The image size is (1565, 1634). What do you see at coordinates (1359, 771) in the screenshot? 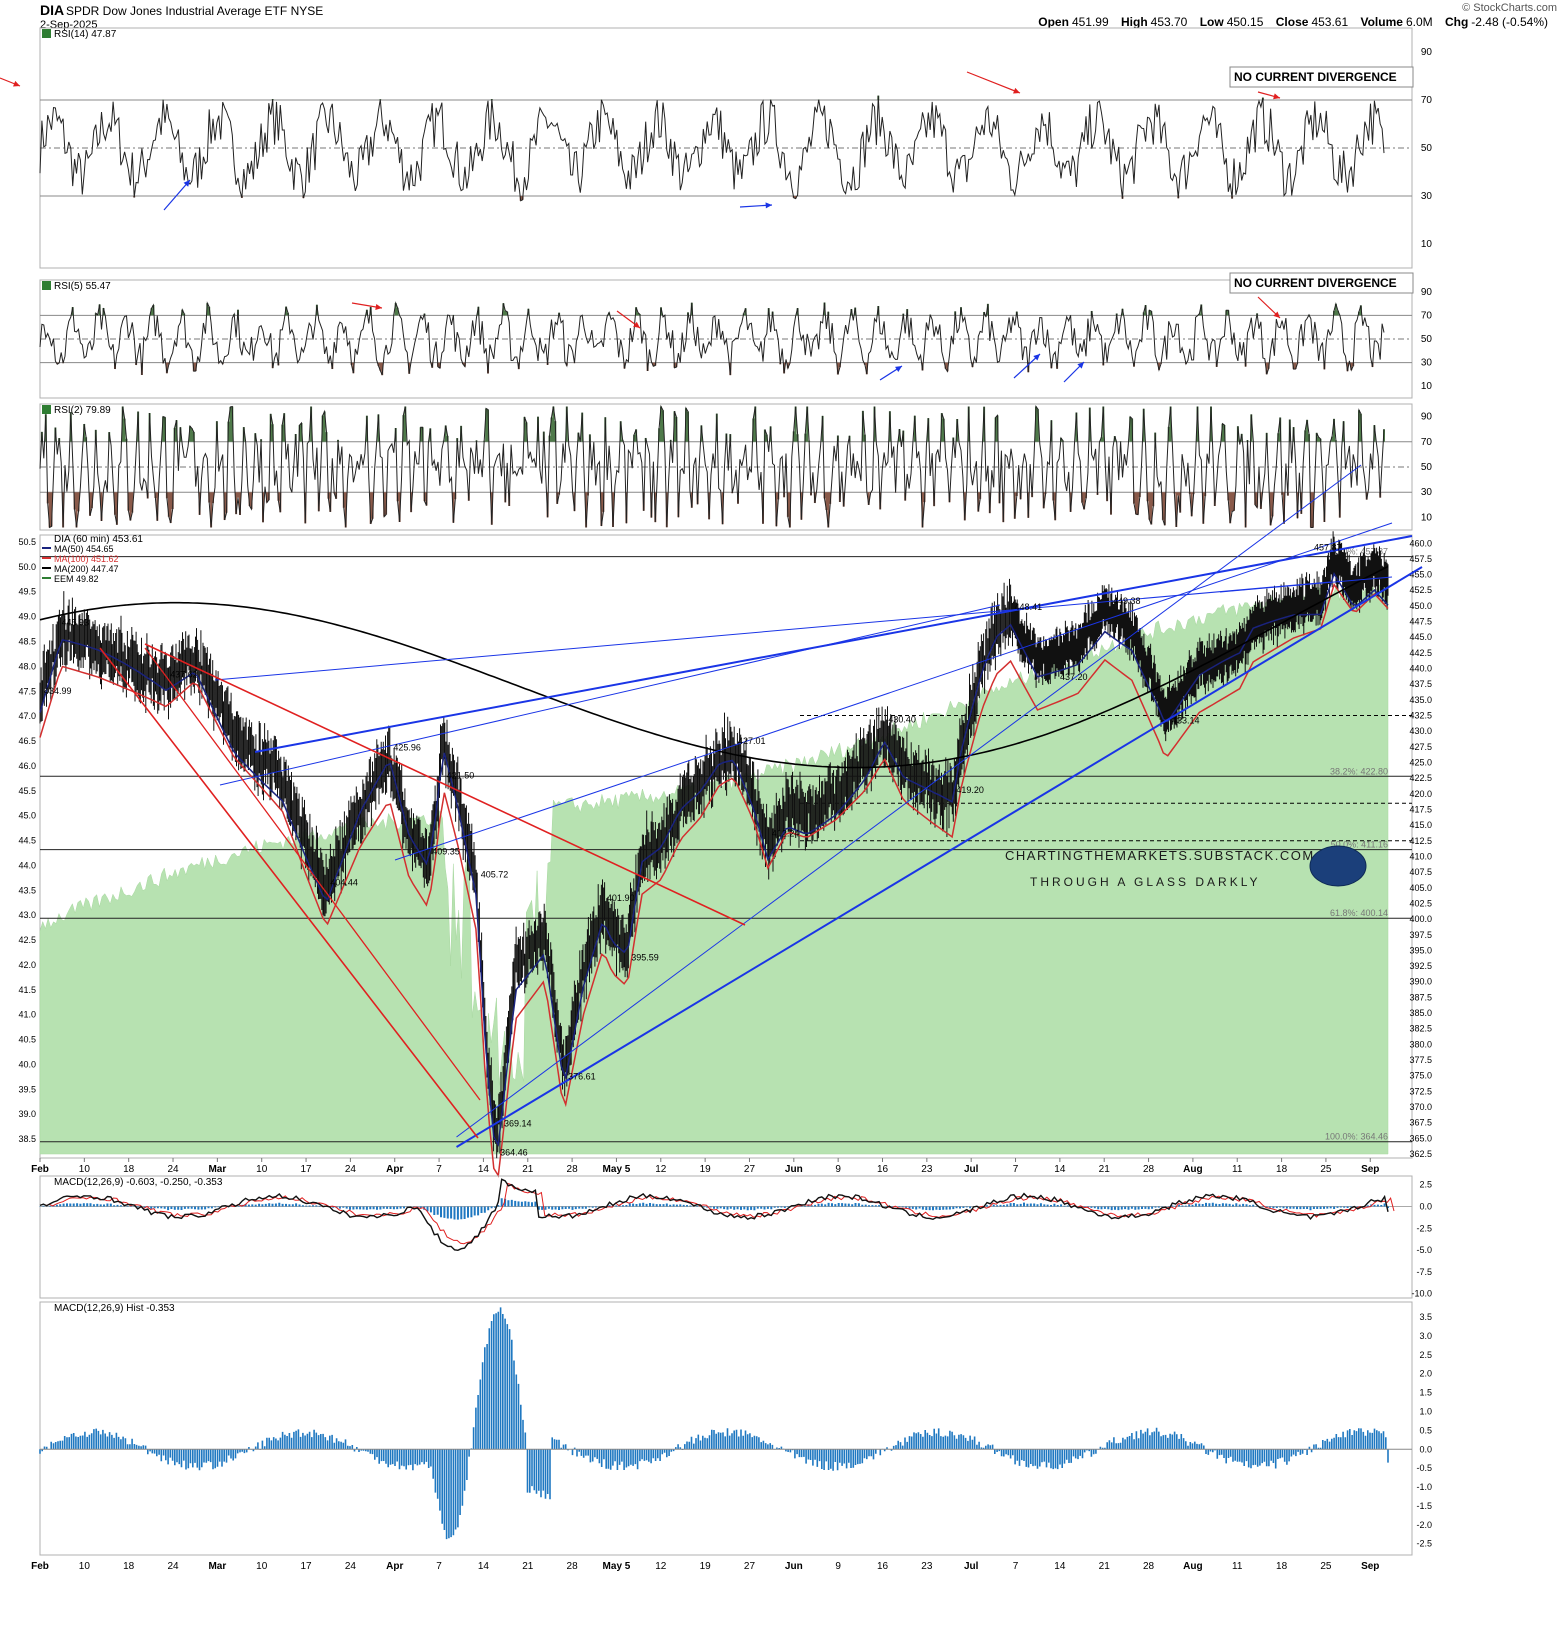
I see `fib-level-label: 38.2%: 422.80` at bounding box center [1359, 771].